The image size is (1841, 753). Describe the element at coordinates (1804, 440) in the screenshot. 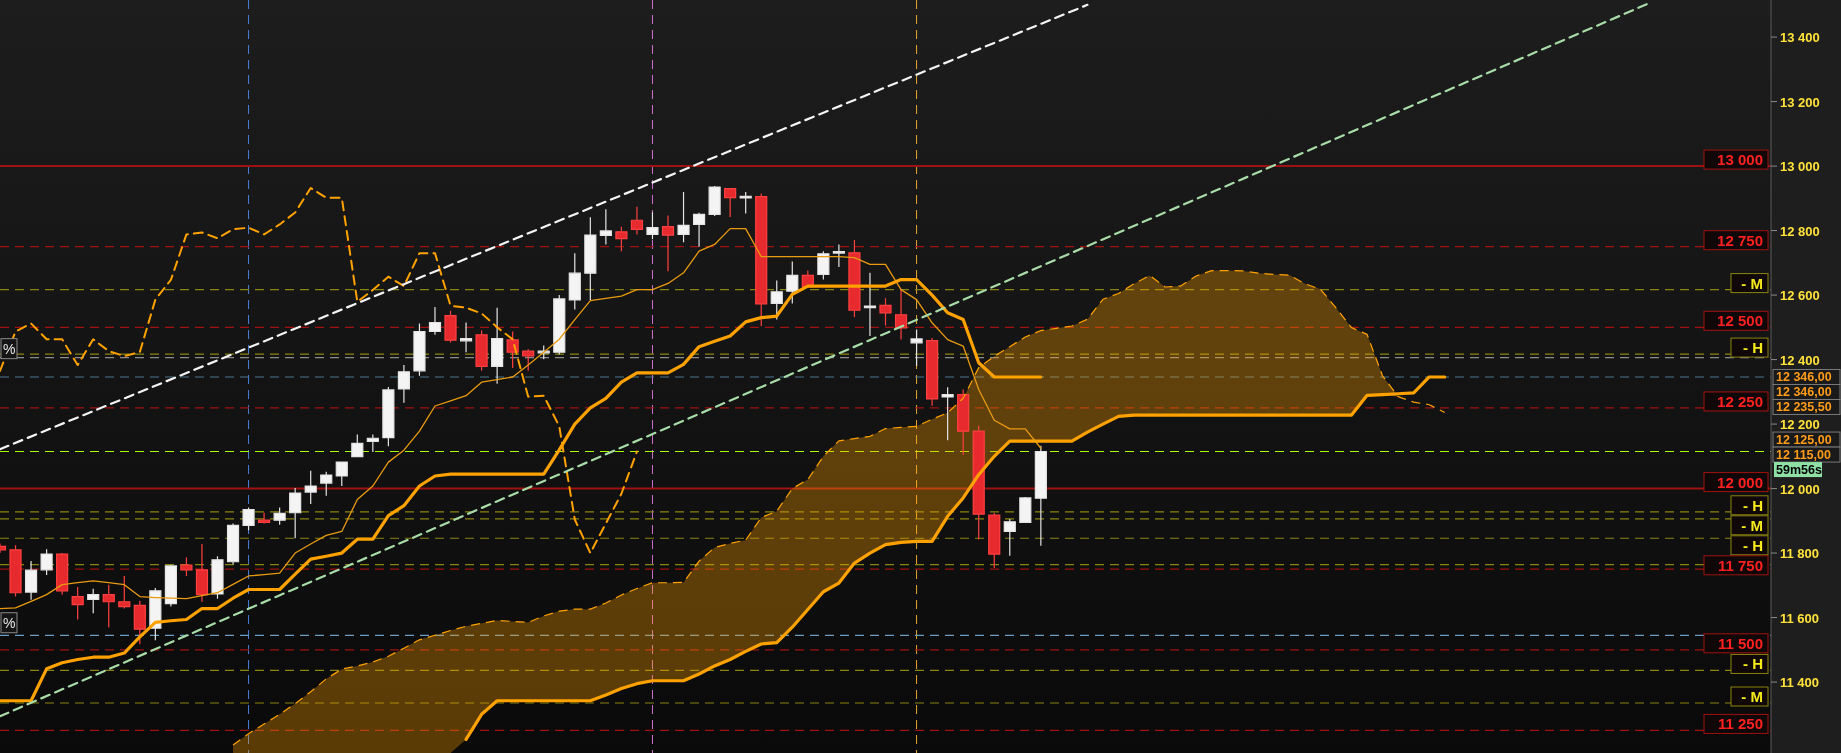

I see `text: 12 125,00` at that location.